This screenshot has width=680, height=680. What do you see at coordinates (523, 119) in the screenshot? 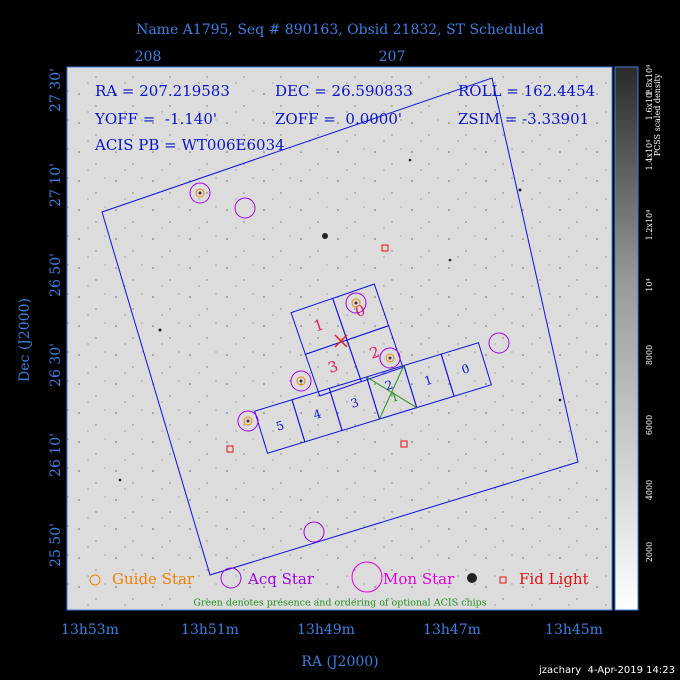
I see `zsim-info: ZSIM = -3.33901` at bounding box center [523, 119].